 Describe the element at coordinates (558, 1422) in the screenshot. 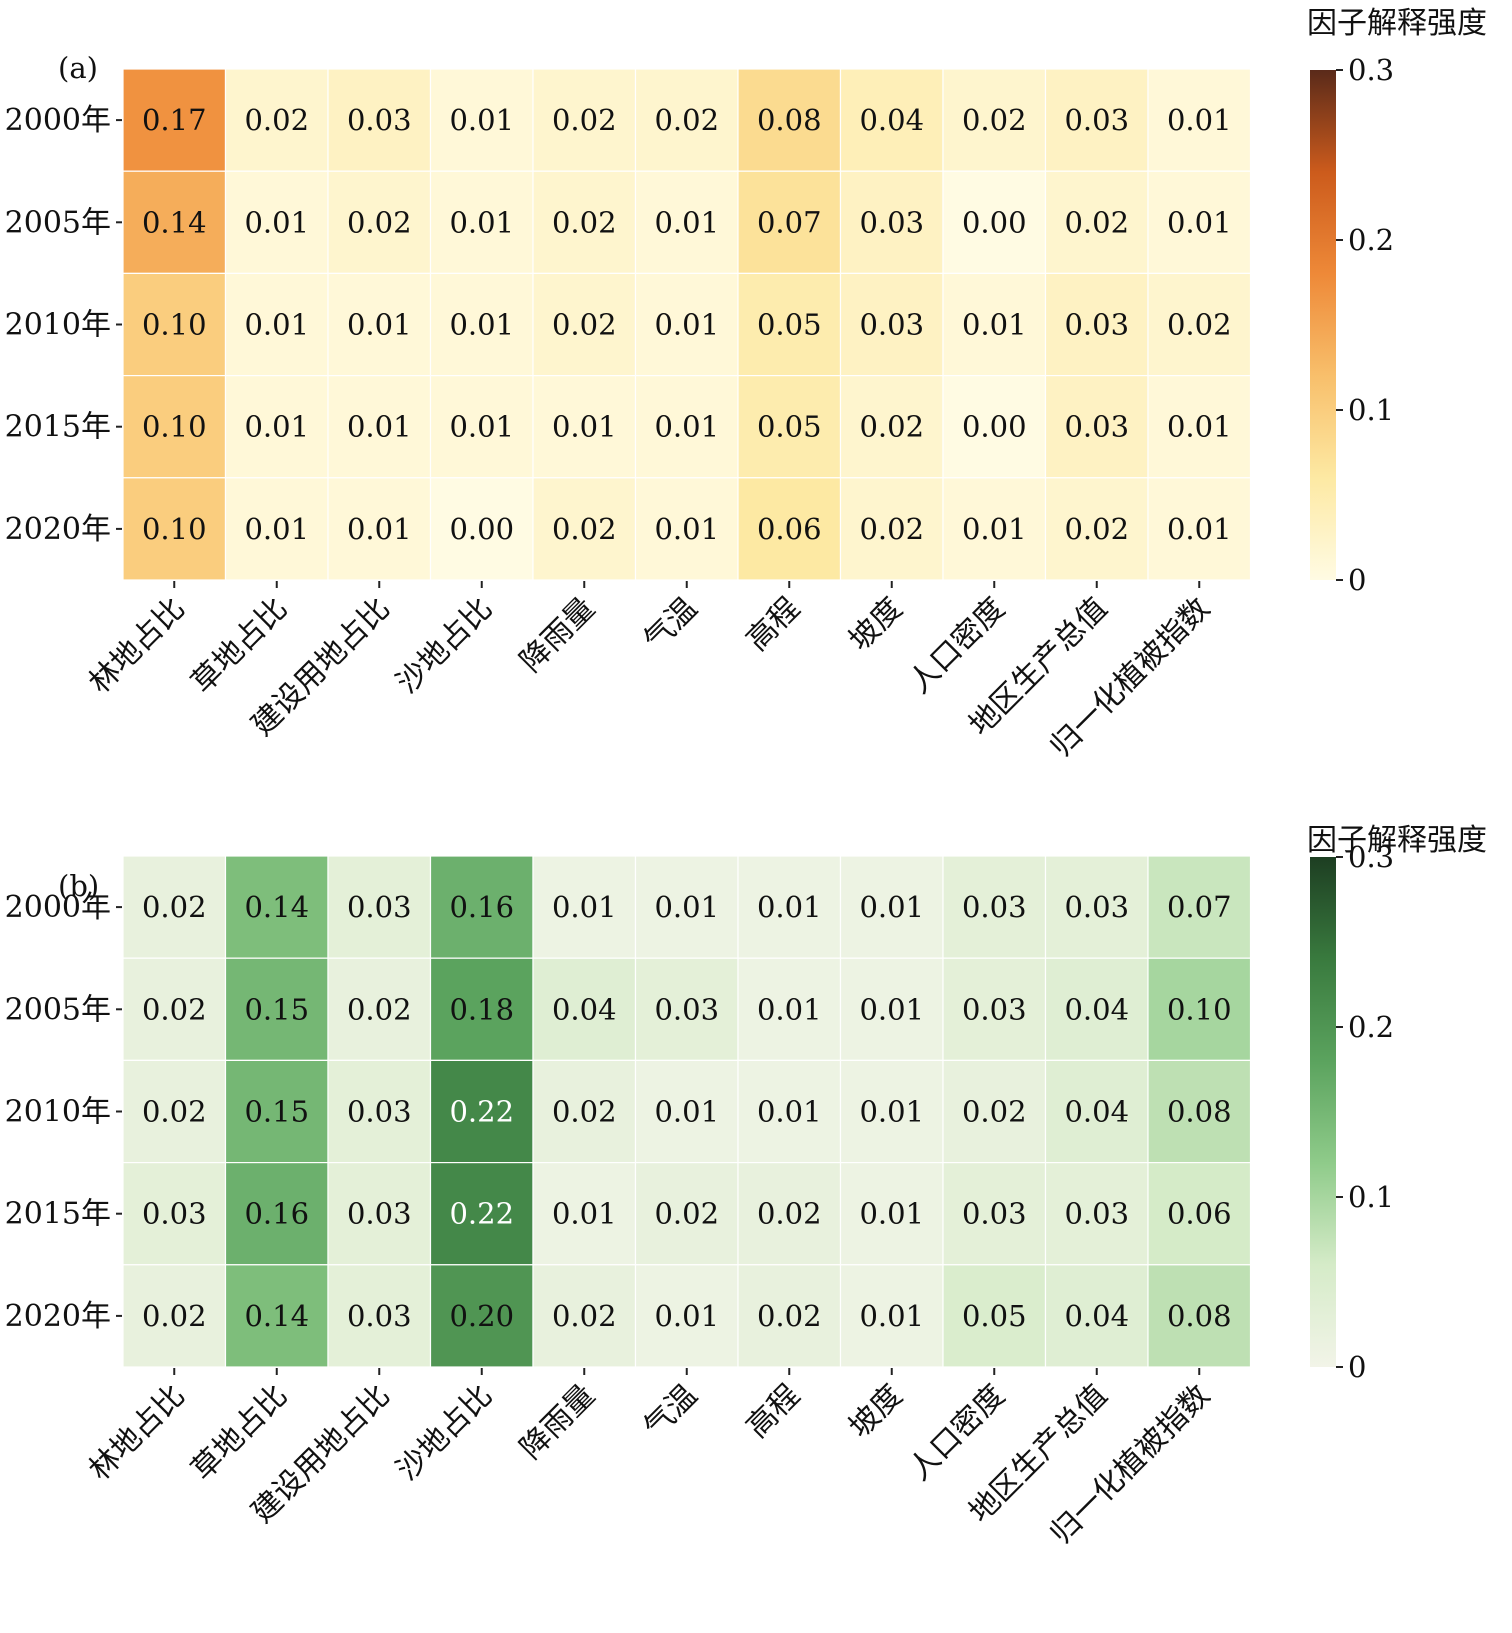

I see `column-label: 降雨量` at that location.